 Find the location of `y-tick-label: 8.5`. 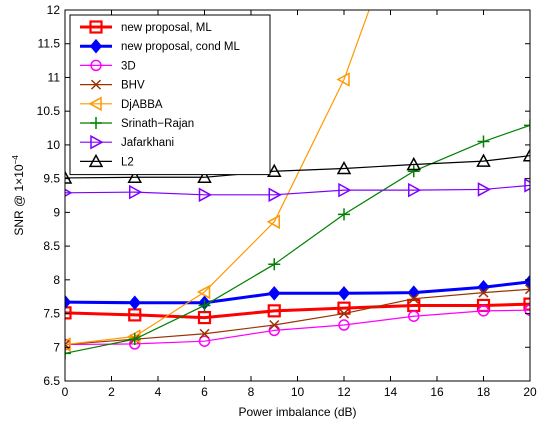

y-tick-label: 8.5 is located at coordinates (51, 246).